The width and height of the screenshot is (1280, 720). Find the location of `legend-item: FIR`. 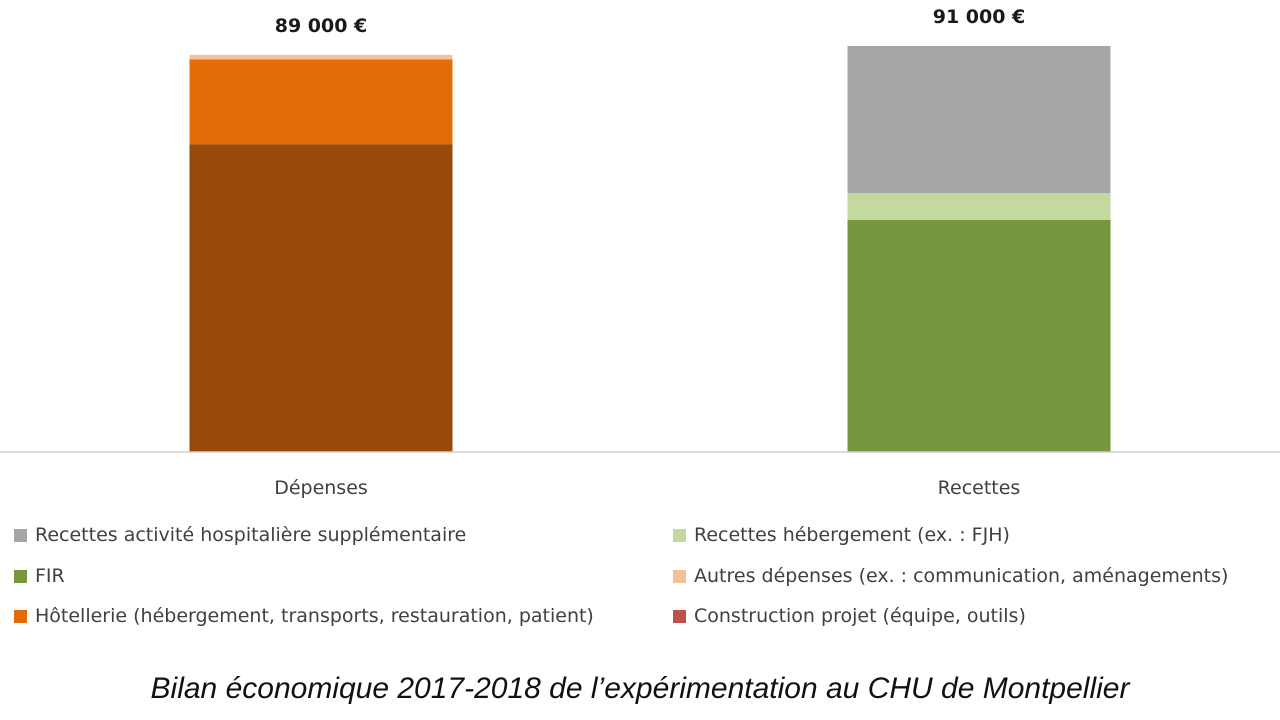

legend-item: FIR is located at coordinates (39, 576).